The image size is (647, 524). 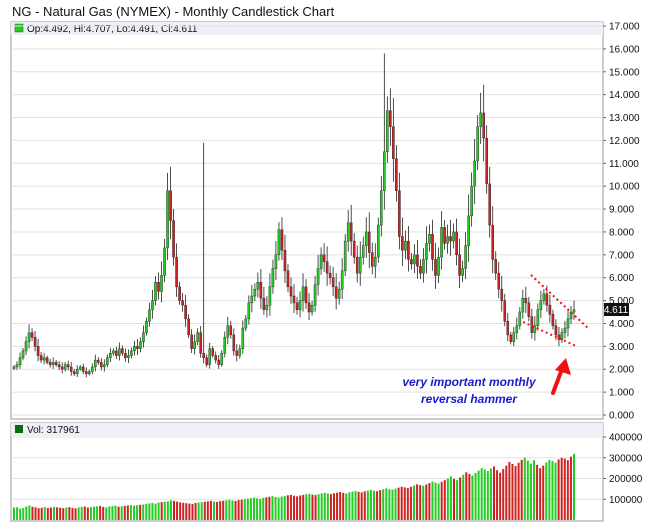 I want to click on ohlc-strip, so click(x=307, y=28).